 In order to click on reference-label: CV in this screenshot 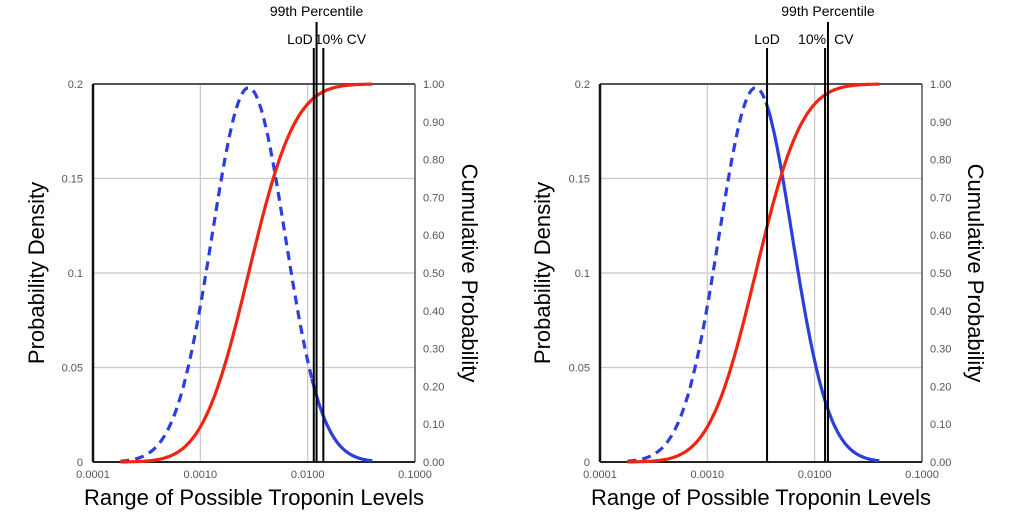, I will do `click(844, 39)`.